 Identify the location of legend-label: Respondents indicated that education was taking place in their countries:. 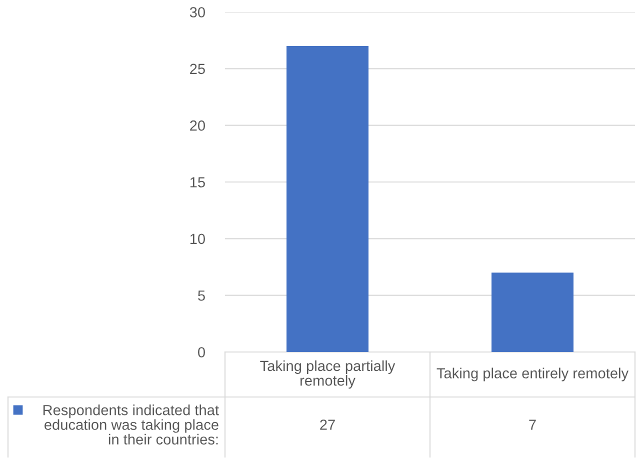
(131, 424).